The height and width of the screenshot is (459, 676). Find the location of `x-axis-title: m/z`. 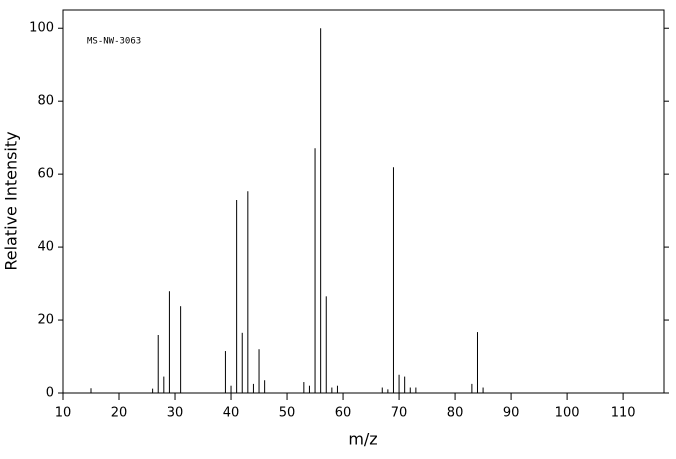

x-axis-title: m/z is located at coordinates (362, 439).